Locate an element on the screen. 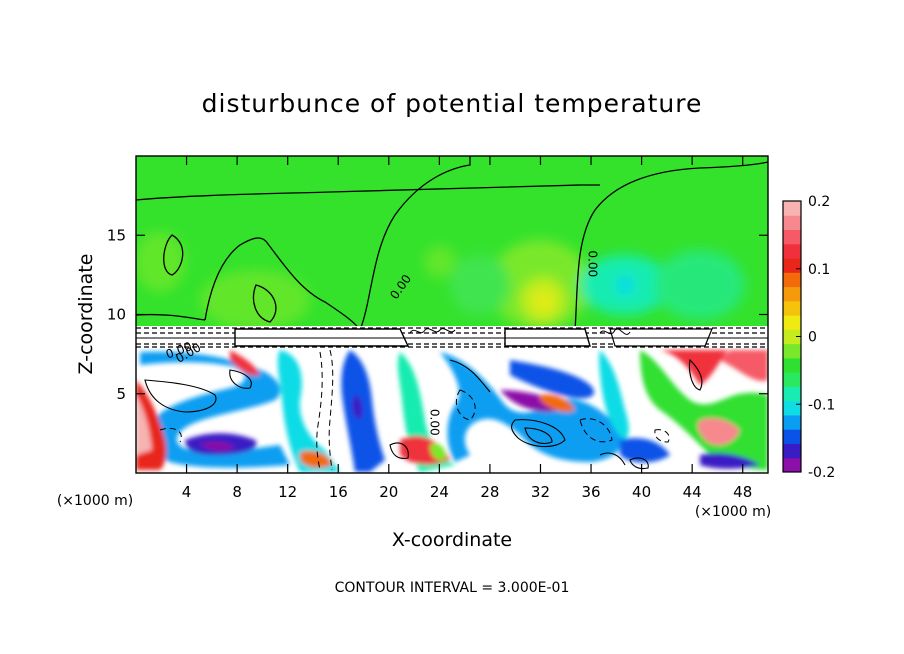  inversion-band is located at coordinates (452, 337).